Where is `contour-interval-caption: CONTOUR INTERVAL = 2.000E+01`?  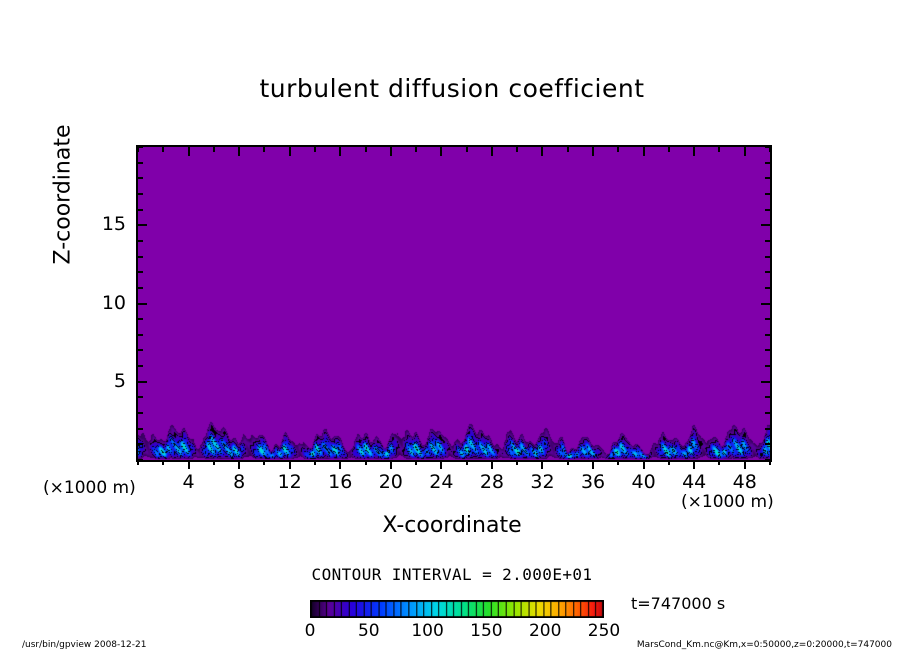
contour-interval-caption: CONTOUR INTERVAL = 2.000E+01 is located at coordinates (452, 574).